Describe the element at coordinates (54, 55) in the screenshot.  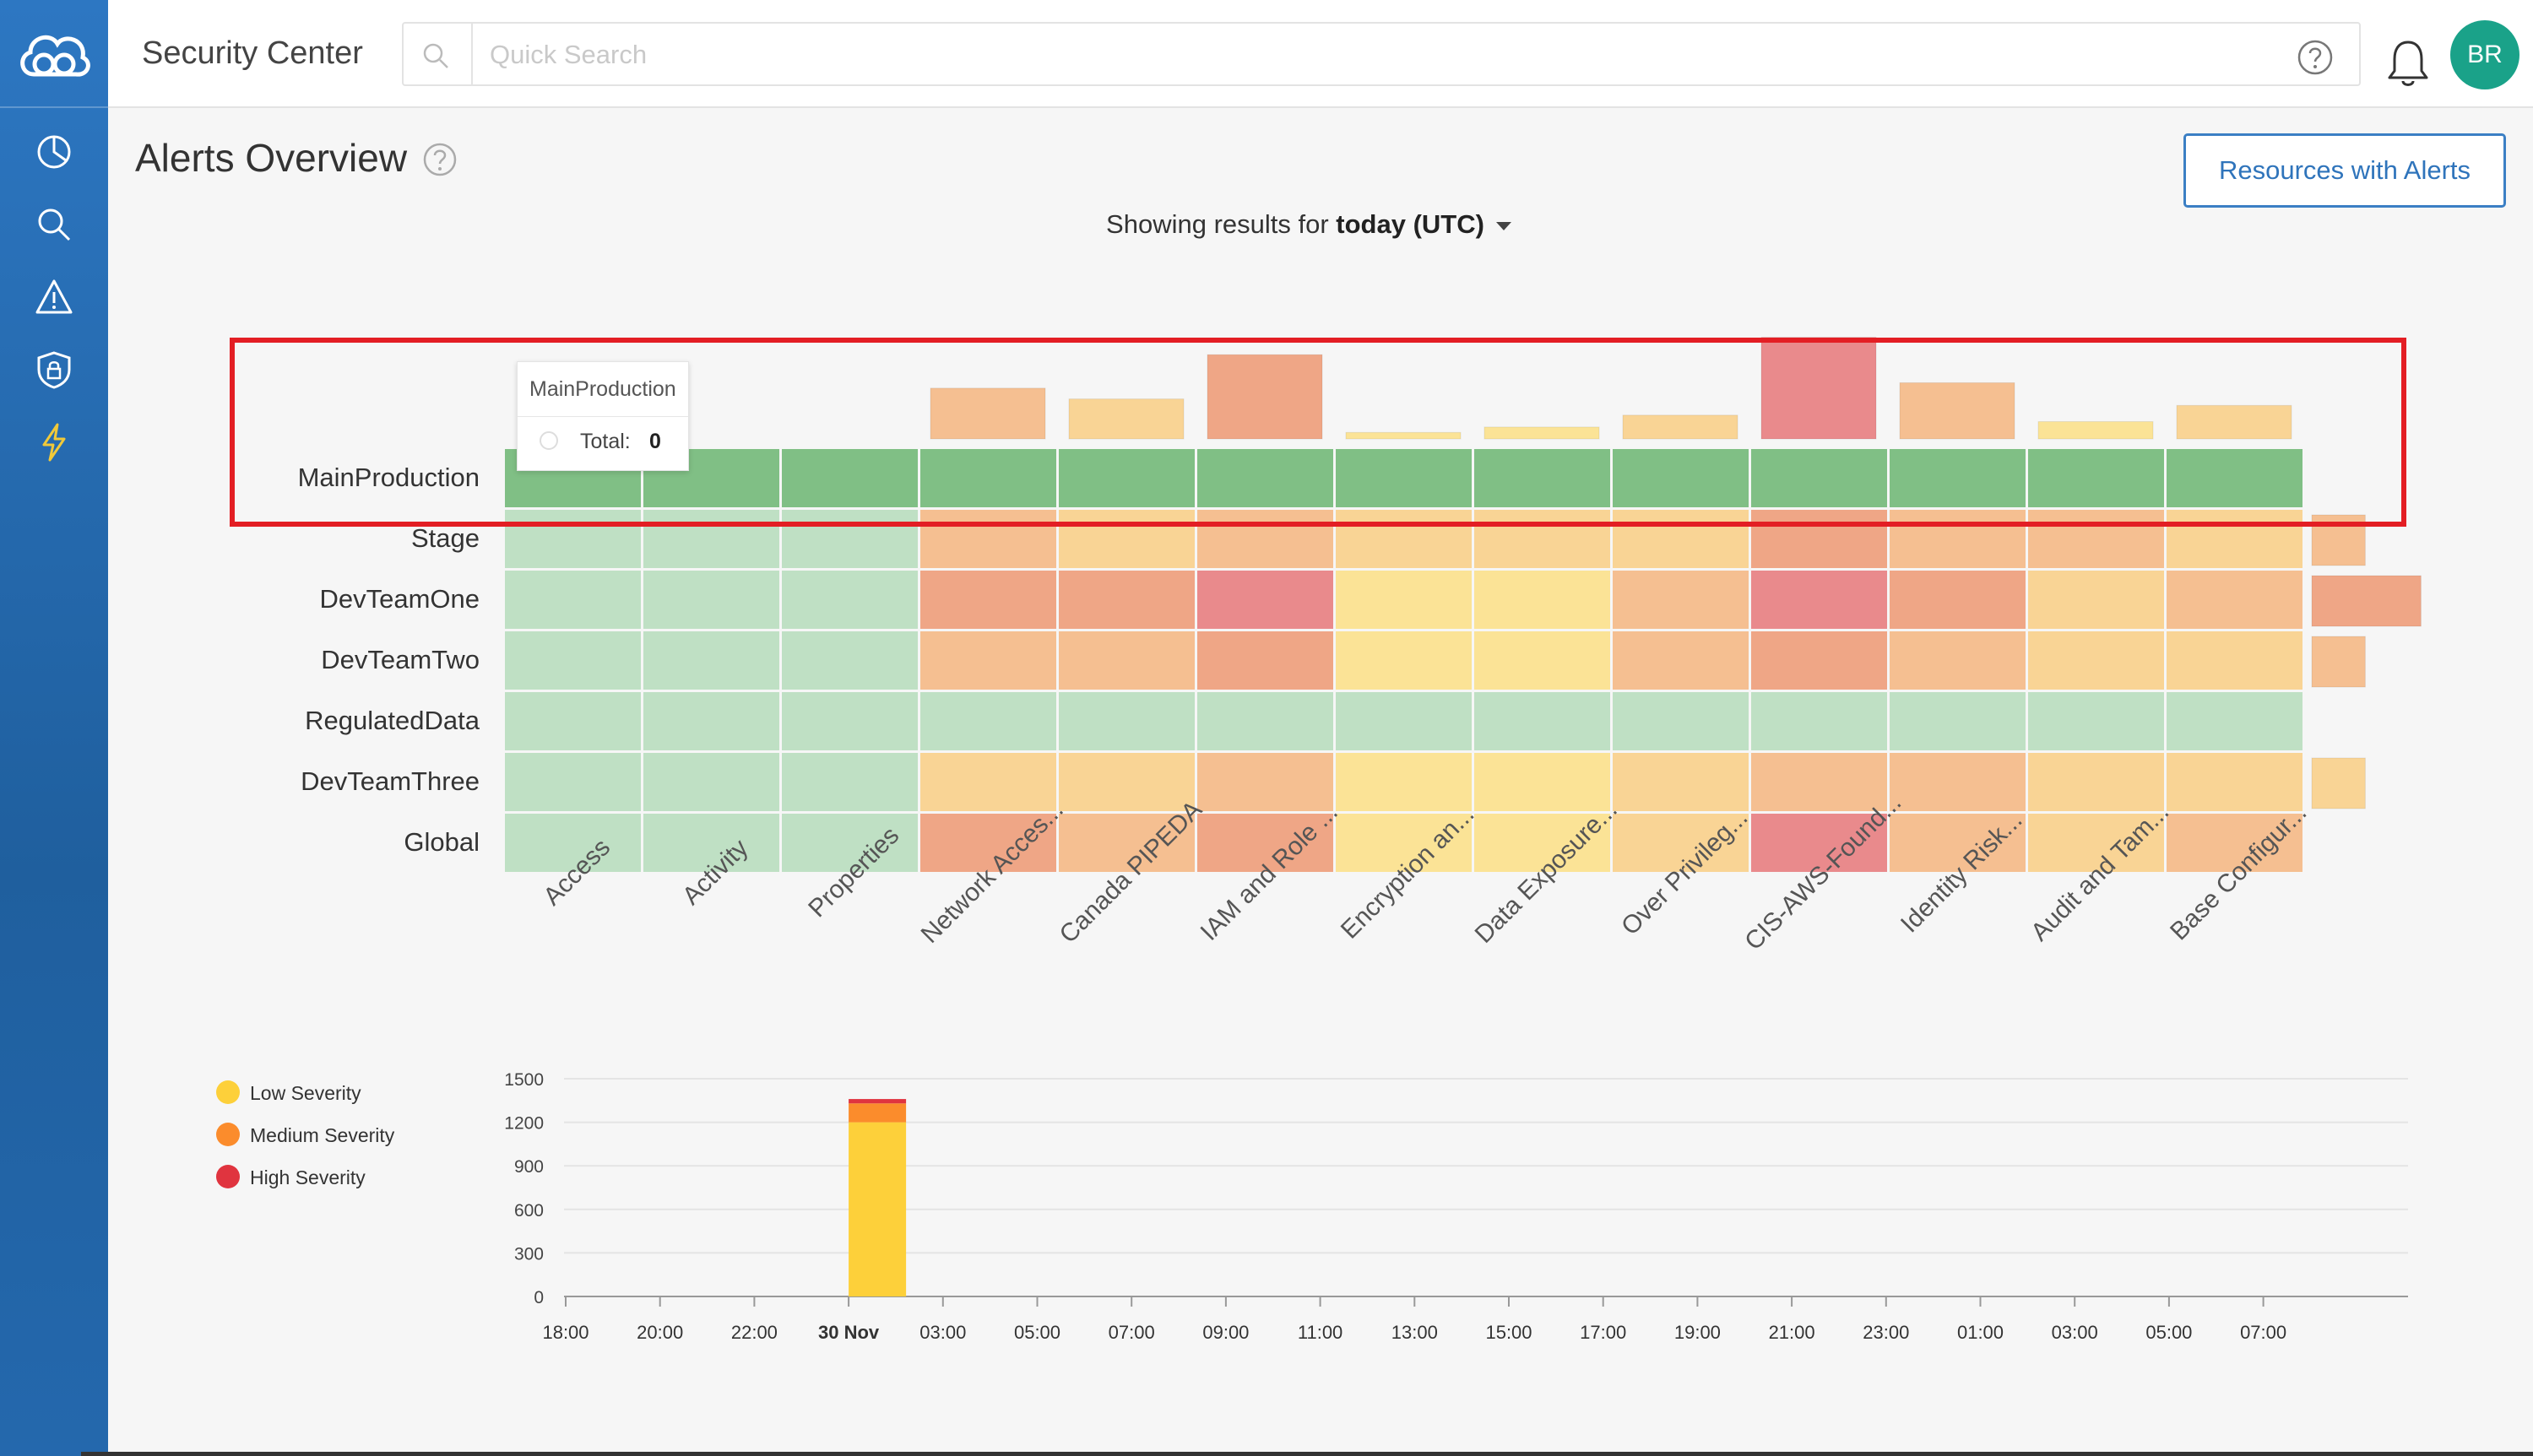
I see `cloud-logo-icon` at that location.